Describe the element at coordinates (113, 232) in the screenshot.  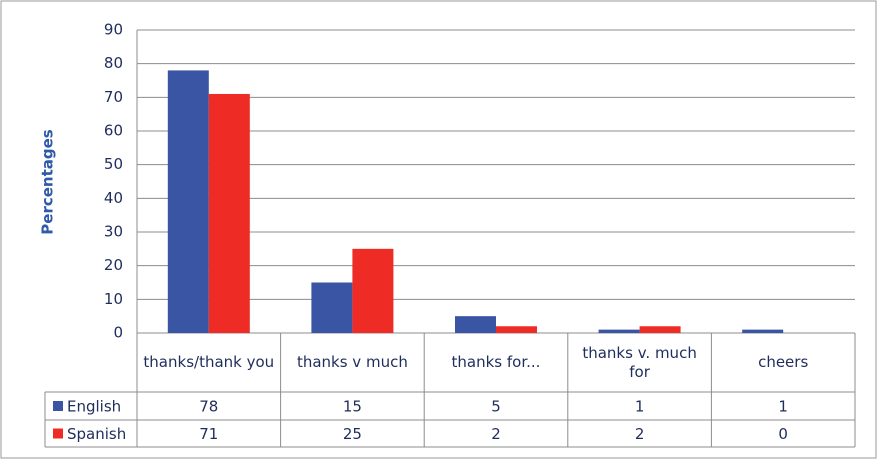
I see `y-tick-label: 30` at that location.